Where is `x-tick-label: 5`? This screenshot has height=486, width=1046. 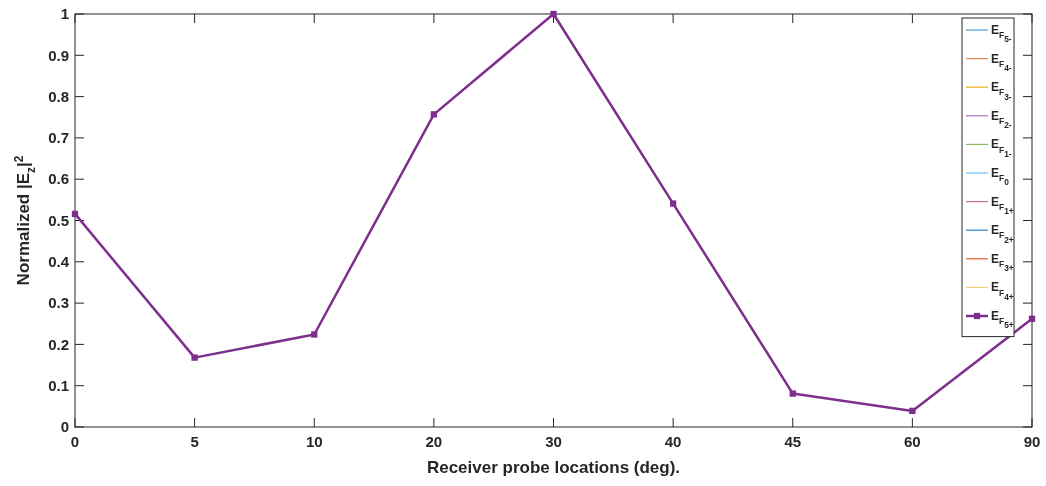
x-tick-label: 5 is located at coordinates (194, 441).